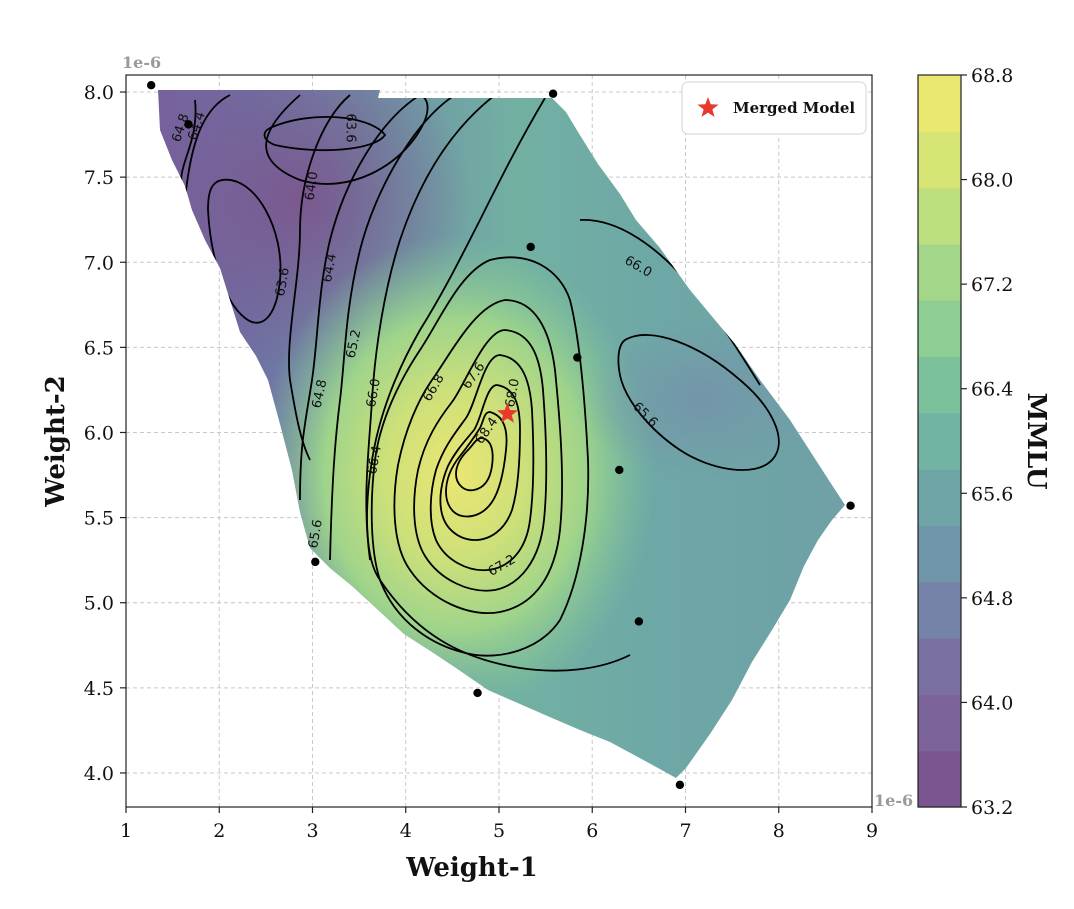  What do you see at coordinates (992, 494) in the screenshot?
I see `colorbar-tick-label: 65.6` at bounding box center [992, 494].